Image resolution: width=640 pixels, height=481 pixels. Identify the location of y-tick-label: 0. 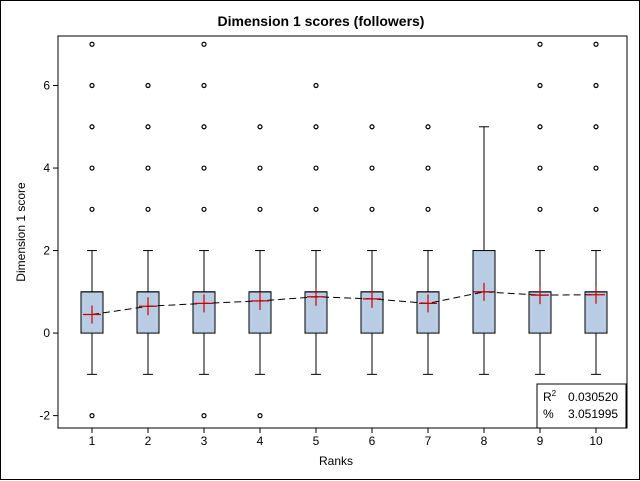
(46, 333).